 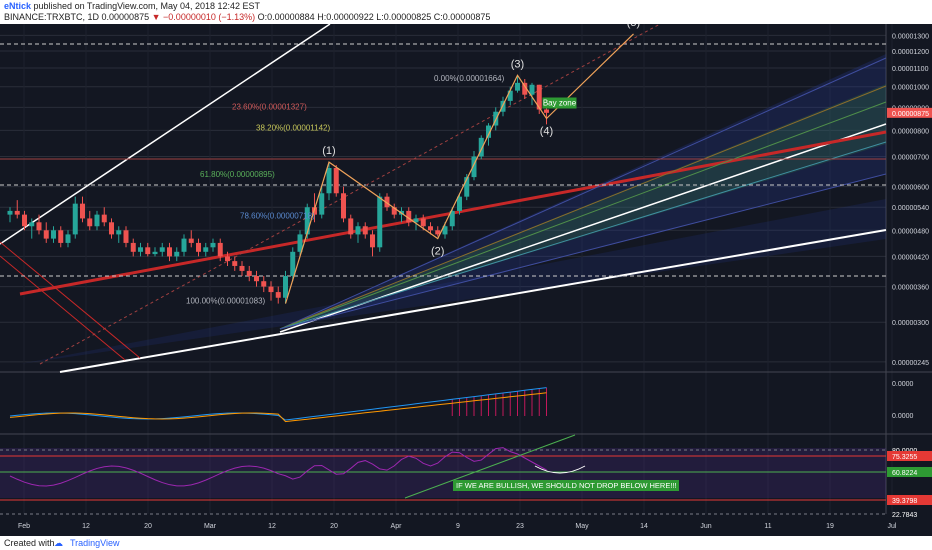 What do you see at coordinates (466, 543) in the screenshot?
I see `footer: Created with ☁ TradingView` at bounding box center [466, 543].